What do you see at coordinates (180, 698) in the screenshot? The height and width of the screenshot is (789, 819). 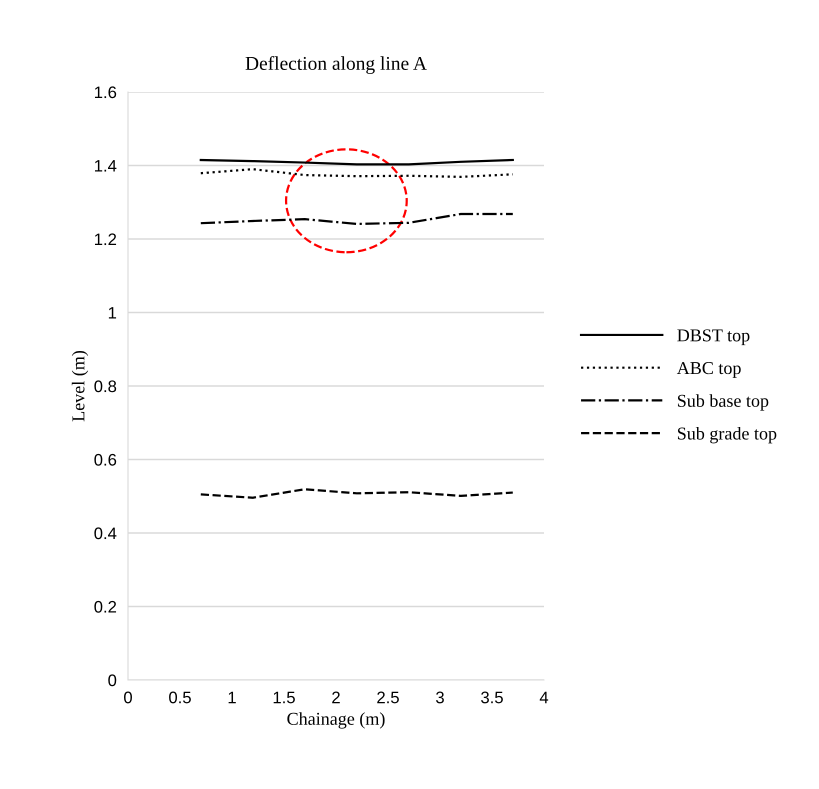 I see `x-tick-label: 0.5` at bounding box center [180, 698].